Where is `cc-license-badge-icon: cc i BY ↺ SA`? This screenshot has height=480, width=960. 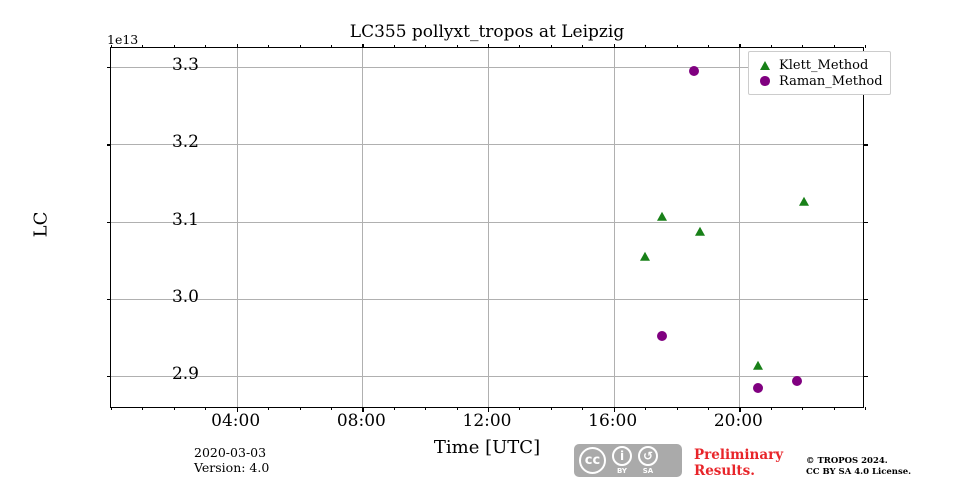 cc-license-badge-icon: cc i BY ↺ SA is located at coordinates (628, 460).